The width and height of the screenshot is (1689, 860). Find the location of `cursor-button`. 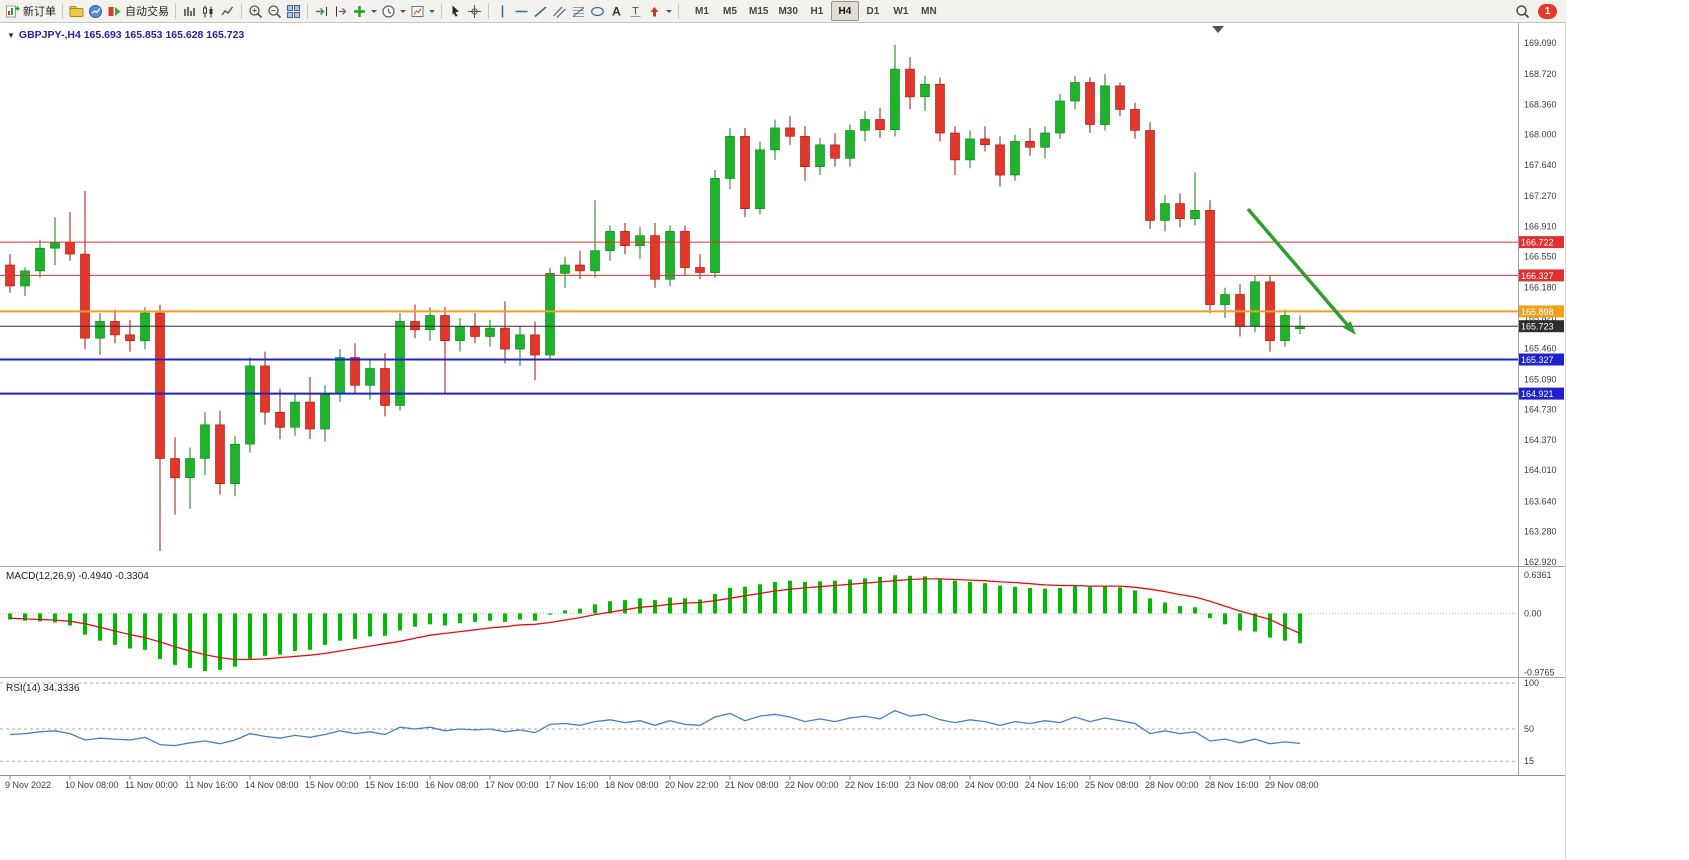

cursor-button is located at coordinates (455, 11).